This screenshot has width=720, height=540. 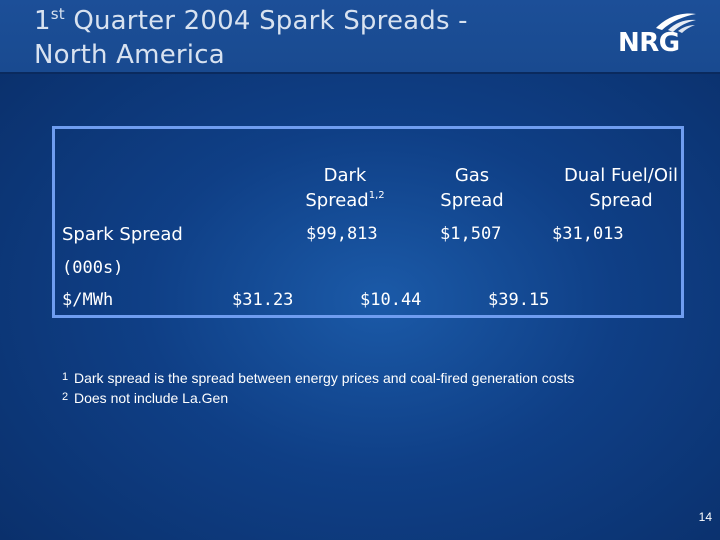 What do you see at coordinates (472, 175) in the screenshot?
I see `column-header-line-1: Gas` at bounding box center [472, 175].